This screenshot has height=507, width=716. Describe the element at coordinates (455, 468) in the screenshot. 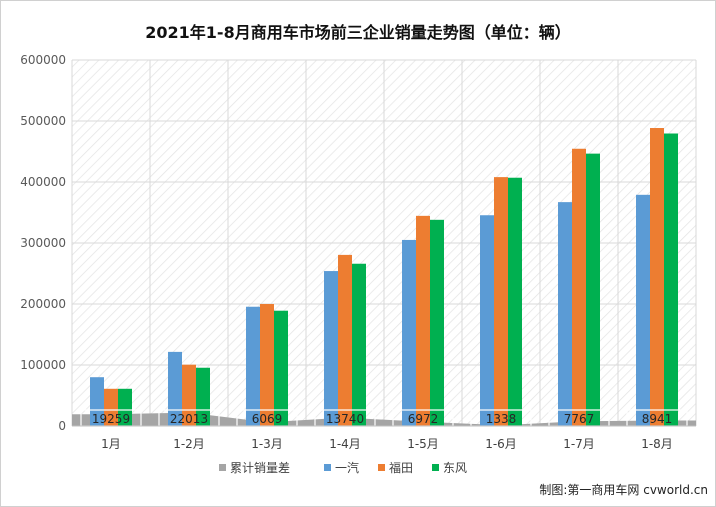

I see `legend-label: 东风` at that location.